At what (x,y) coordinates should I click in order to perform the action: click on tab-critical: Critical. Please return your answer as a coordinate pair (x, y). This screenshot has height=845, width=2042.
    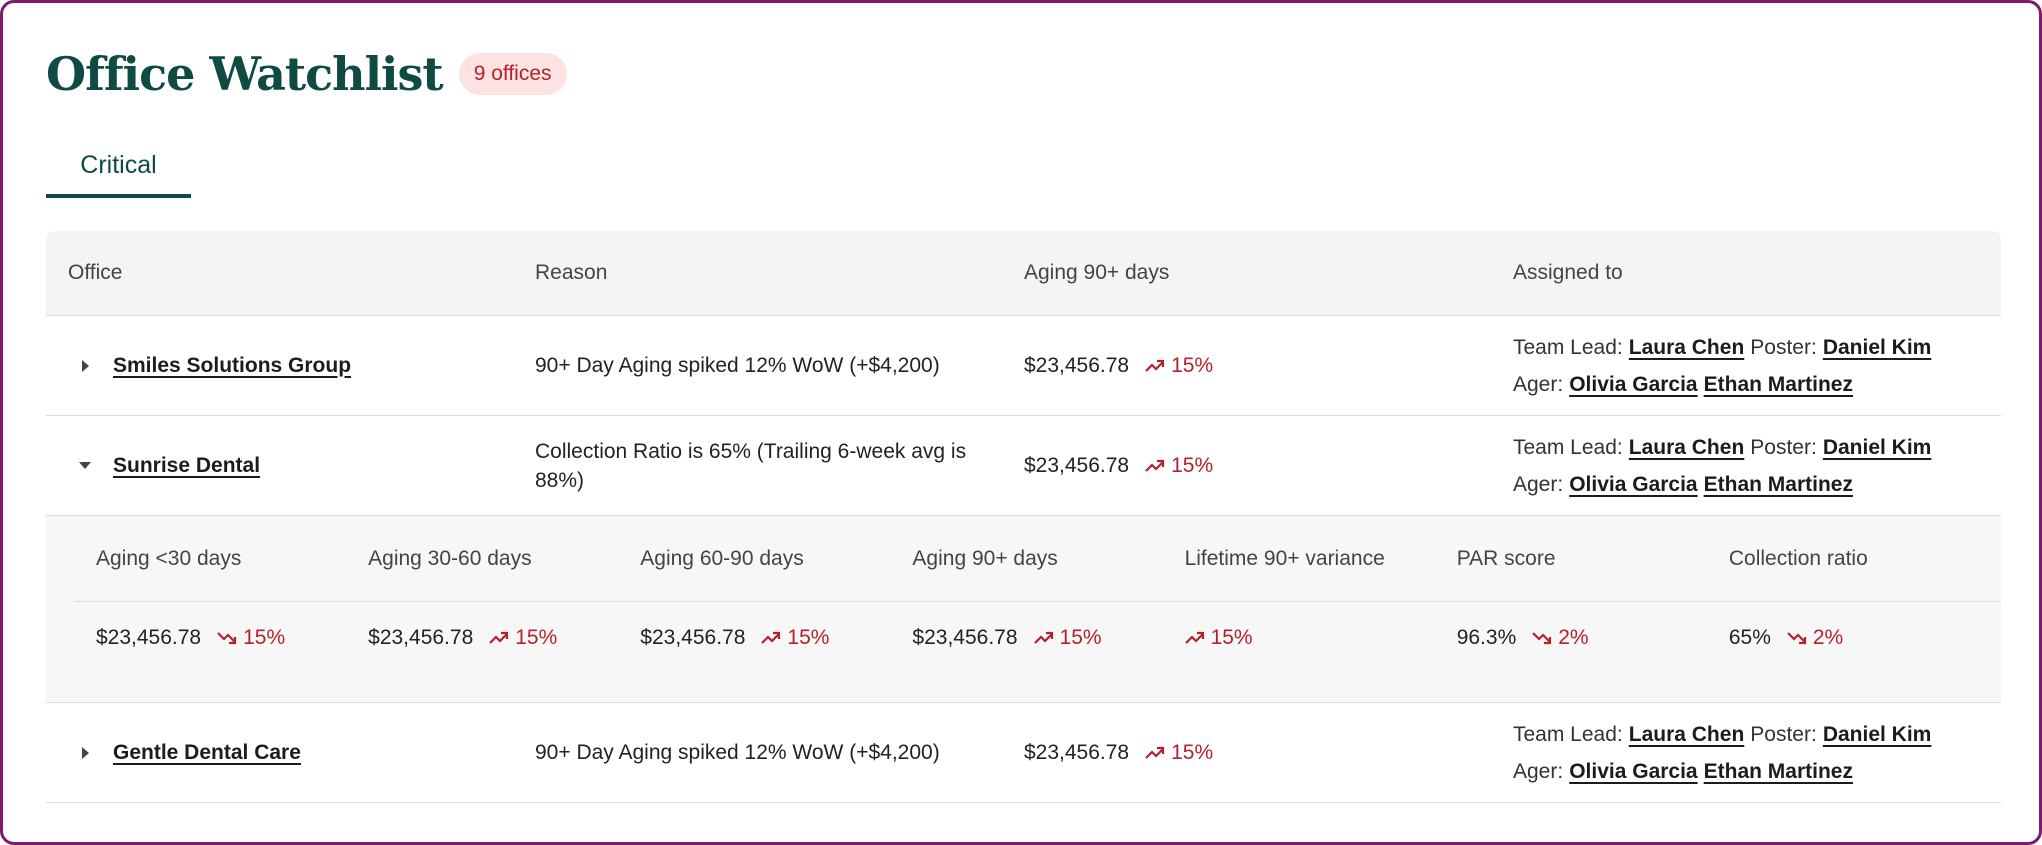
    Looking at the image, I should click on (118, 170).